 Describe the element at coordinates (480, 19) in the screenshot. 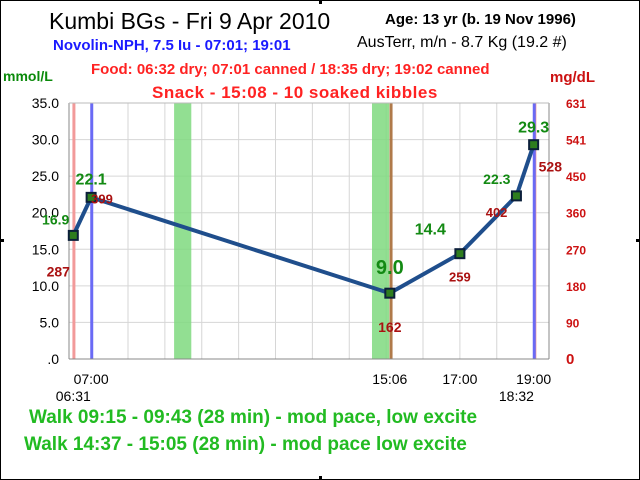

I see `age-info: Age: 13 yr (b. 19 Nov 1996)` at that location.